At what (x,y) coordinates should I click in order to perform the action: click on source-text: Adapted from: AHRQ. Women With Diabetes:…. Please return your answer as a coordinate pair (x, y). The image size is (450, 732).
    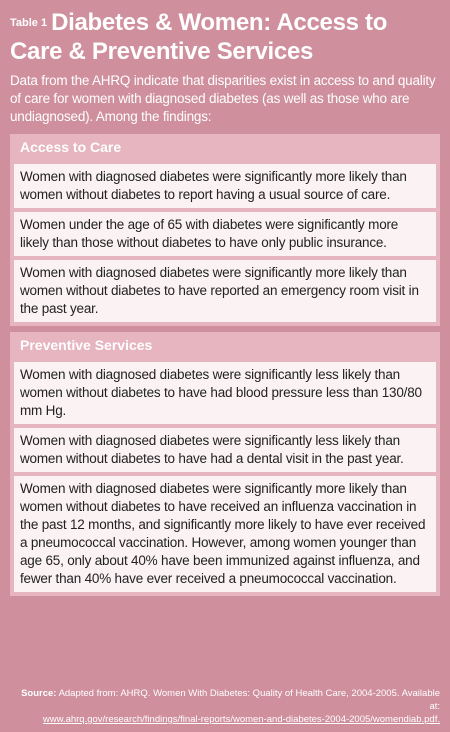
    Looking at the image, I should click on (249, 700).